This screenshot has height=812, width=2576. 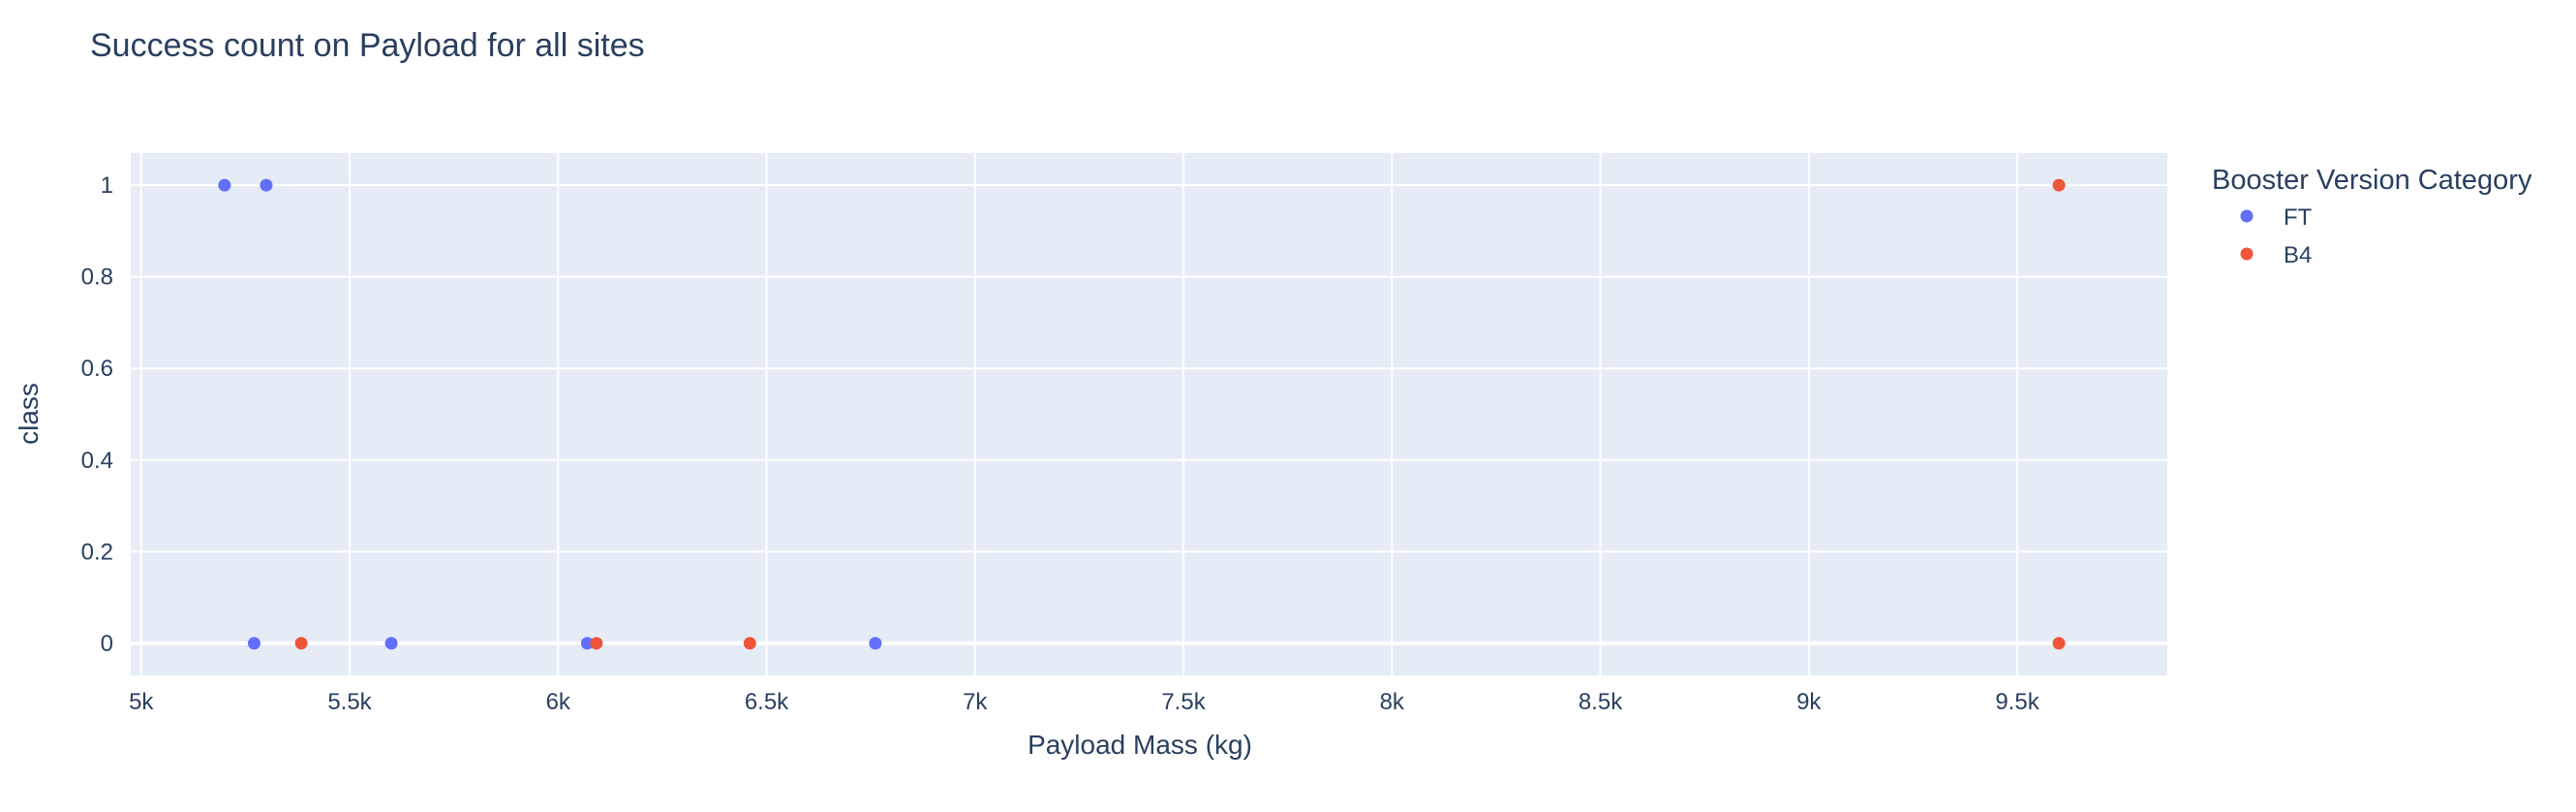 I want to click on x-tick-label: 5.5k, so click(x=349, y=702).